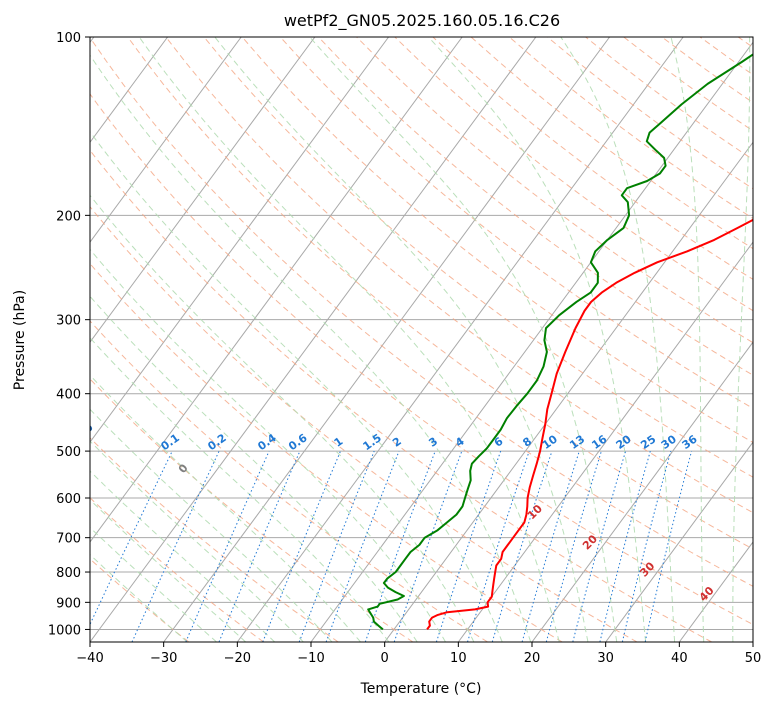 This screenshot has height=708, width=775. What do you see at coordinates (499, 442) in the screenshot?
I see `mixing-ratio-label: 6` at bounding box center [499, 442].